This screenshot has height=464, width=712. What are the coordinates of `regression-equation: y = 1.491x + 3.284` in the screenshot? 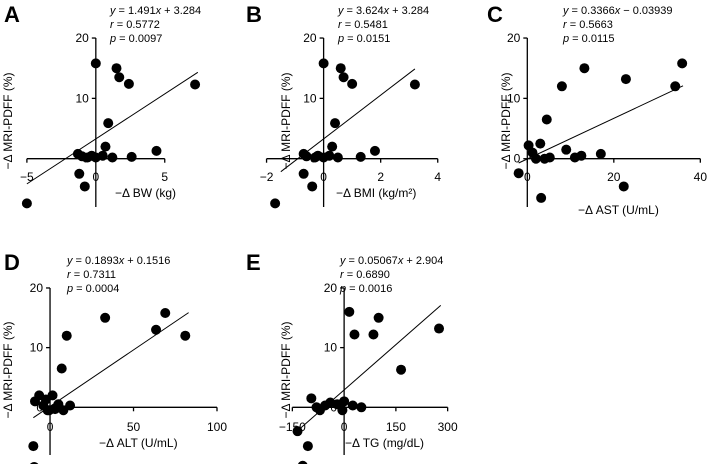 It's located at (155, 11).